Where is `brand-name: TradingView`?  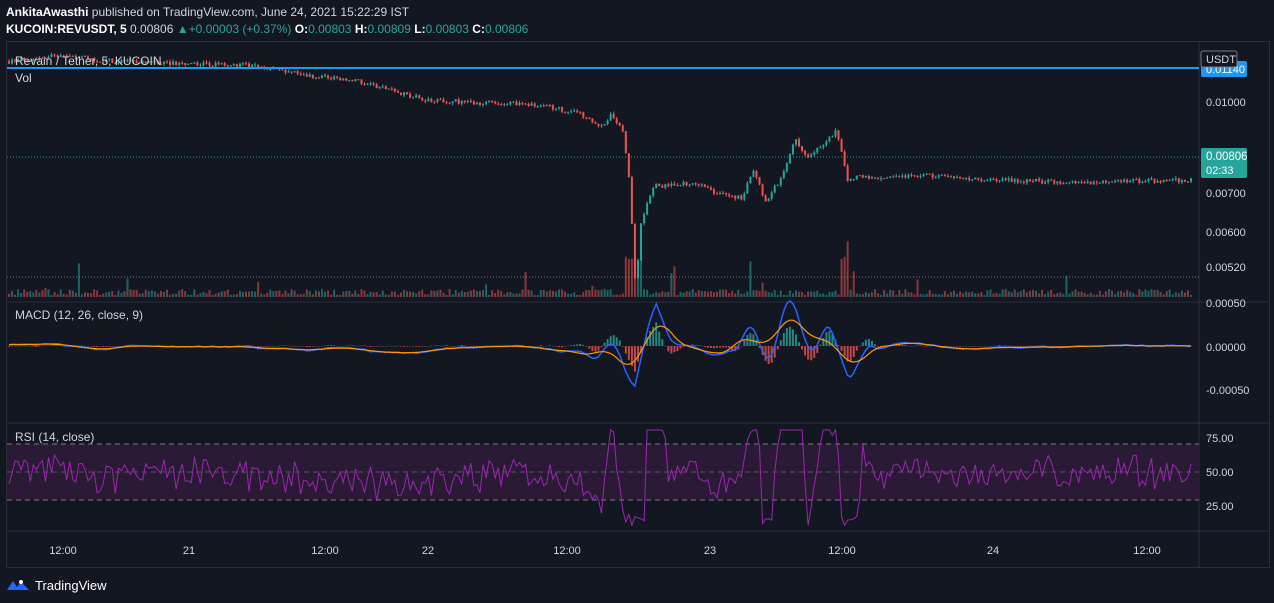 brand-name: TradingView is located at coordinates (71, 585).